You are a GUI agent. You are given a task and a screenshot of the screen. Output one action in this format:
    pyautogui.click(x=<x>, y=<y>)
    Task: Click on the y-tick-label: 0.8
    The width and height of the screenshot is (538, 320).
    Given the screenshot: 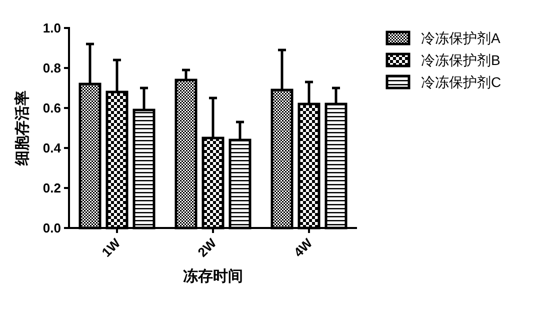 What is the action you would take?
    pyautogui.click(x=51, y=68)
    